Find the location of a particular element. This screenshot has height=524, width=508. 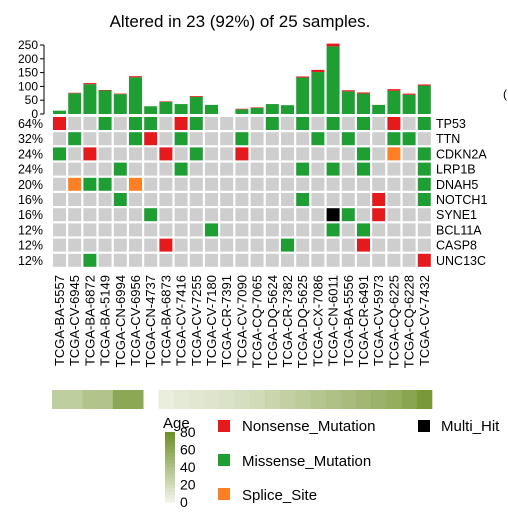

gene-name-label: CASP8 is located at coordinates (456, 246).